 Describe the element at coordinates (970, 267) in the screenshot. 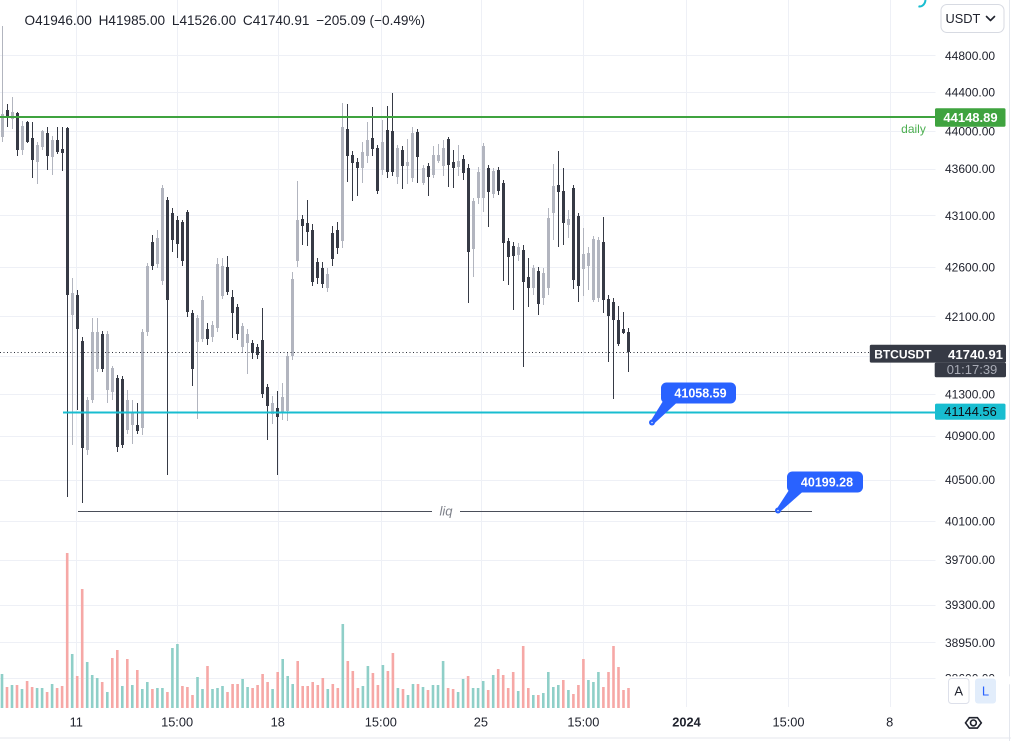

I see `svg-text: 42600.00` at that location.